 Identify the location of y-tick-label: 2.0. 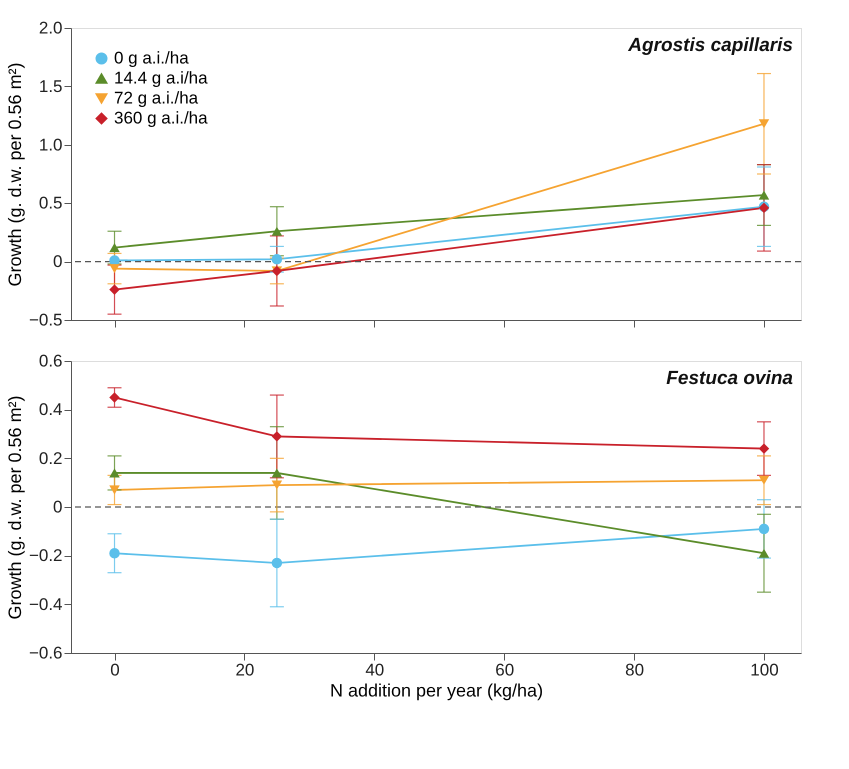
(50, 28).